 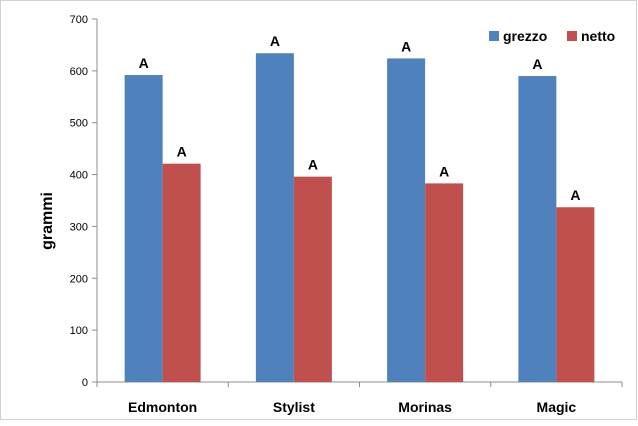 I want to click on y-tick-label: 500, so click(x=79, y=124).